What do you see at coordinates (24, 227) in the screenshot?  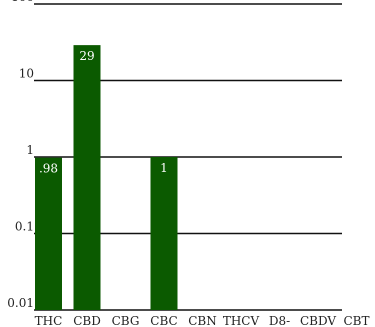 I see `y-tick-label: 0.1` at bounding box center [24, 227].